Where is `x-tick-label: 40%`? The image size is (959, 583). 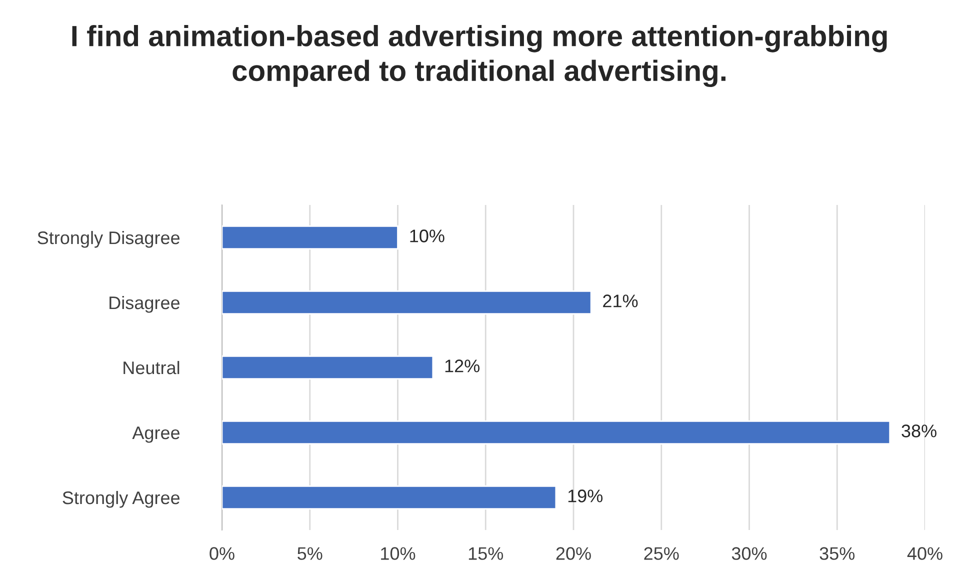 x-tick-label: 40% is located at coordinates (924, 553).